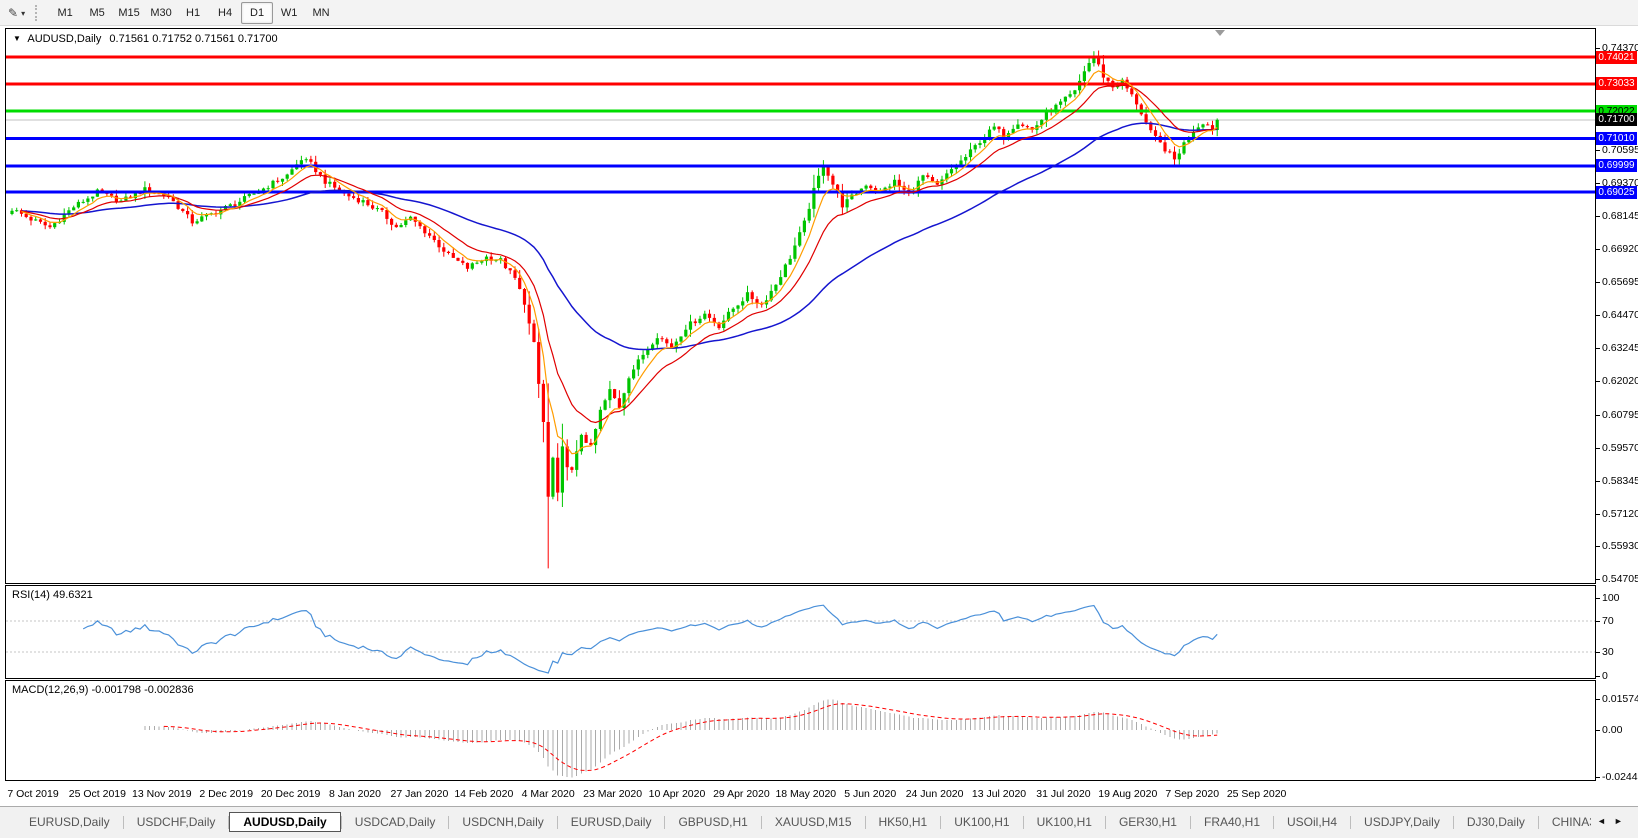  What do you see at coordinates (503, 822) in the screenshot?
I see `chart-tab-usdcnh-daily: USDCNH,Daily` at bounding box center [503, 822].